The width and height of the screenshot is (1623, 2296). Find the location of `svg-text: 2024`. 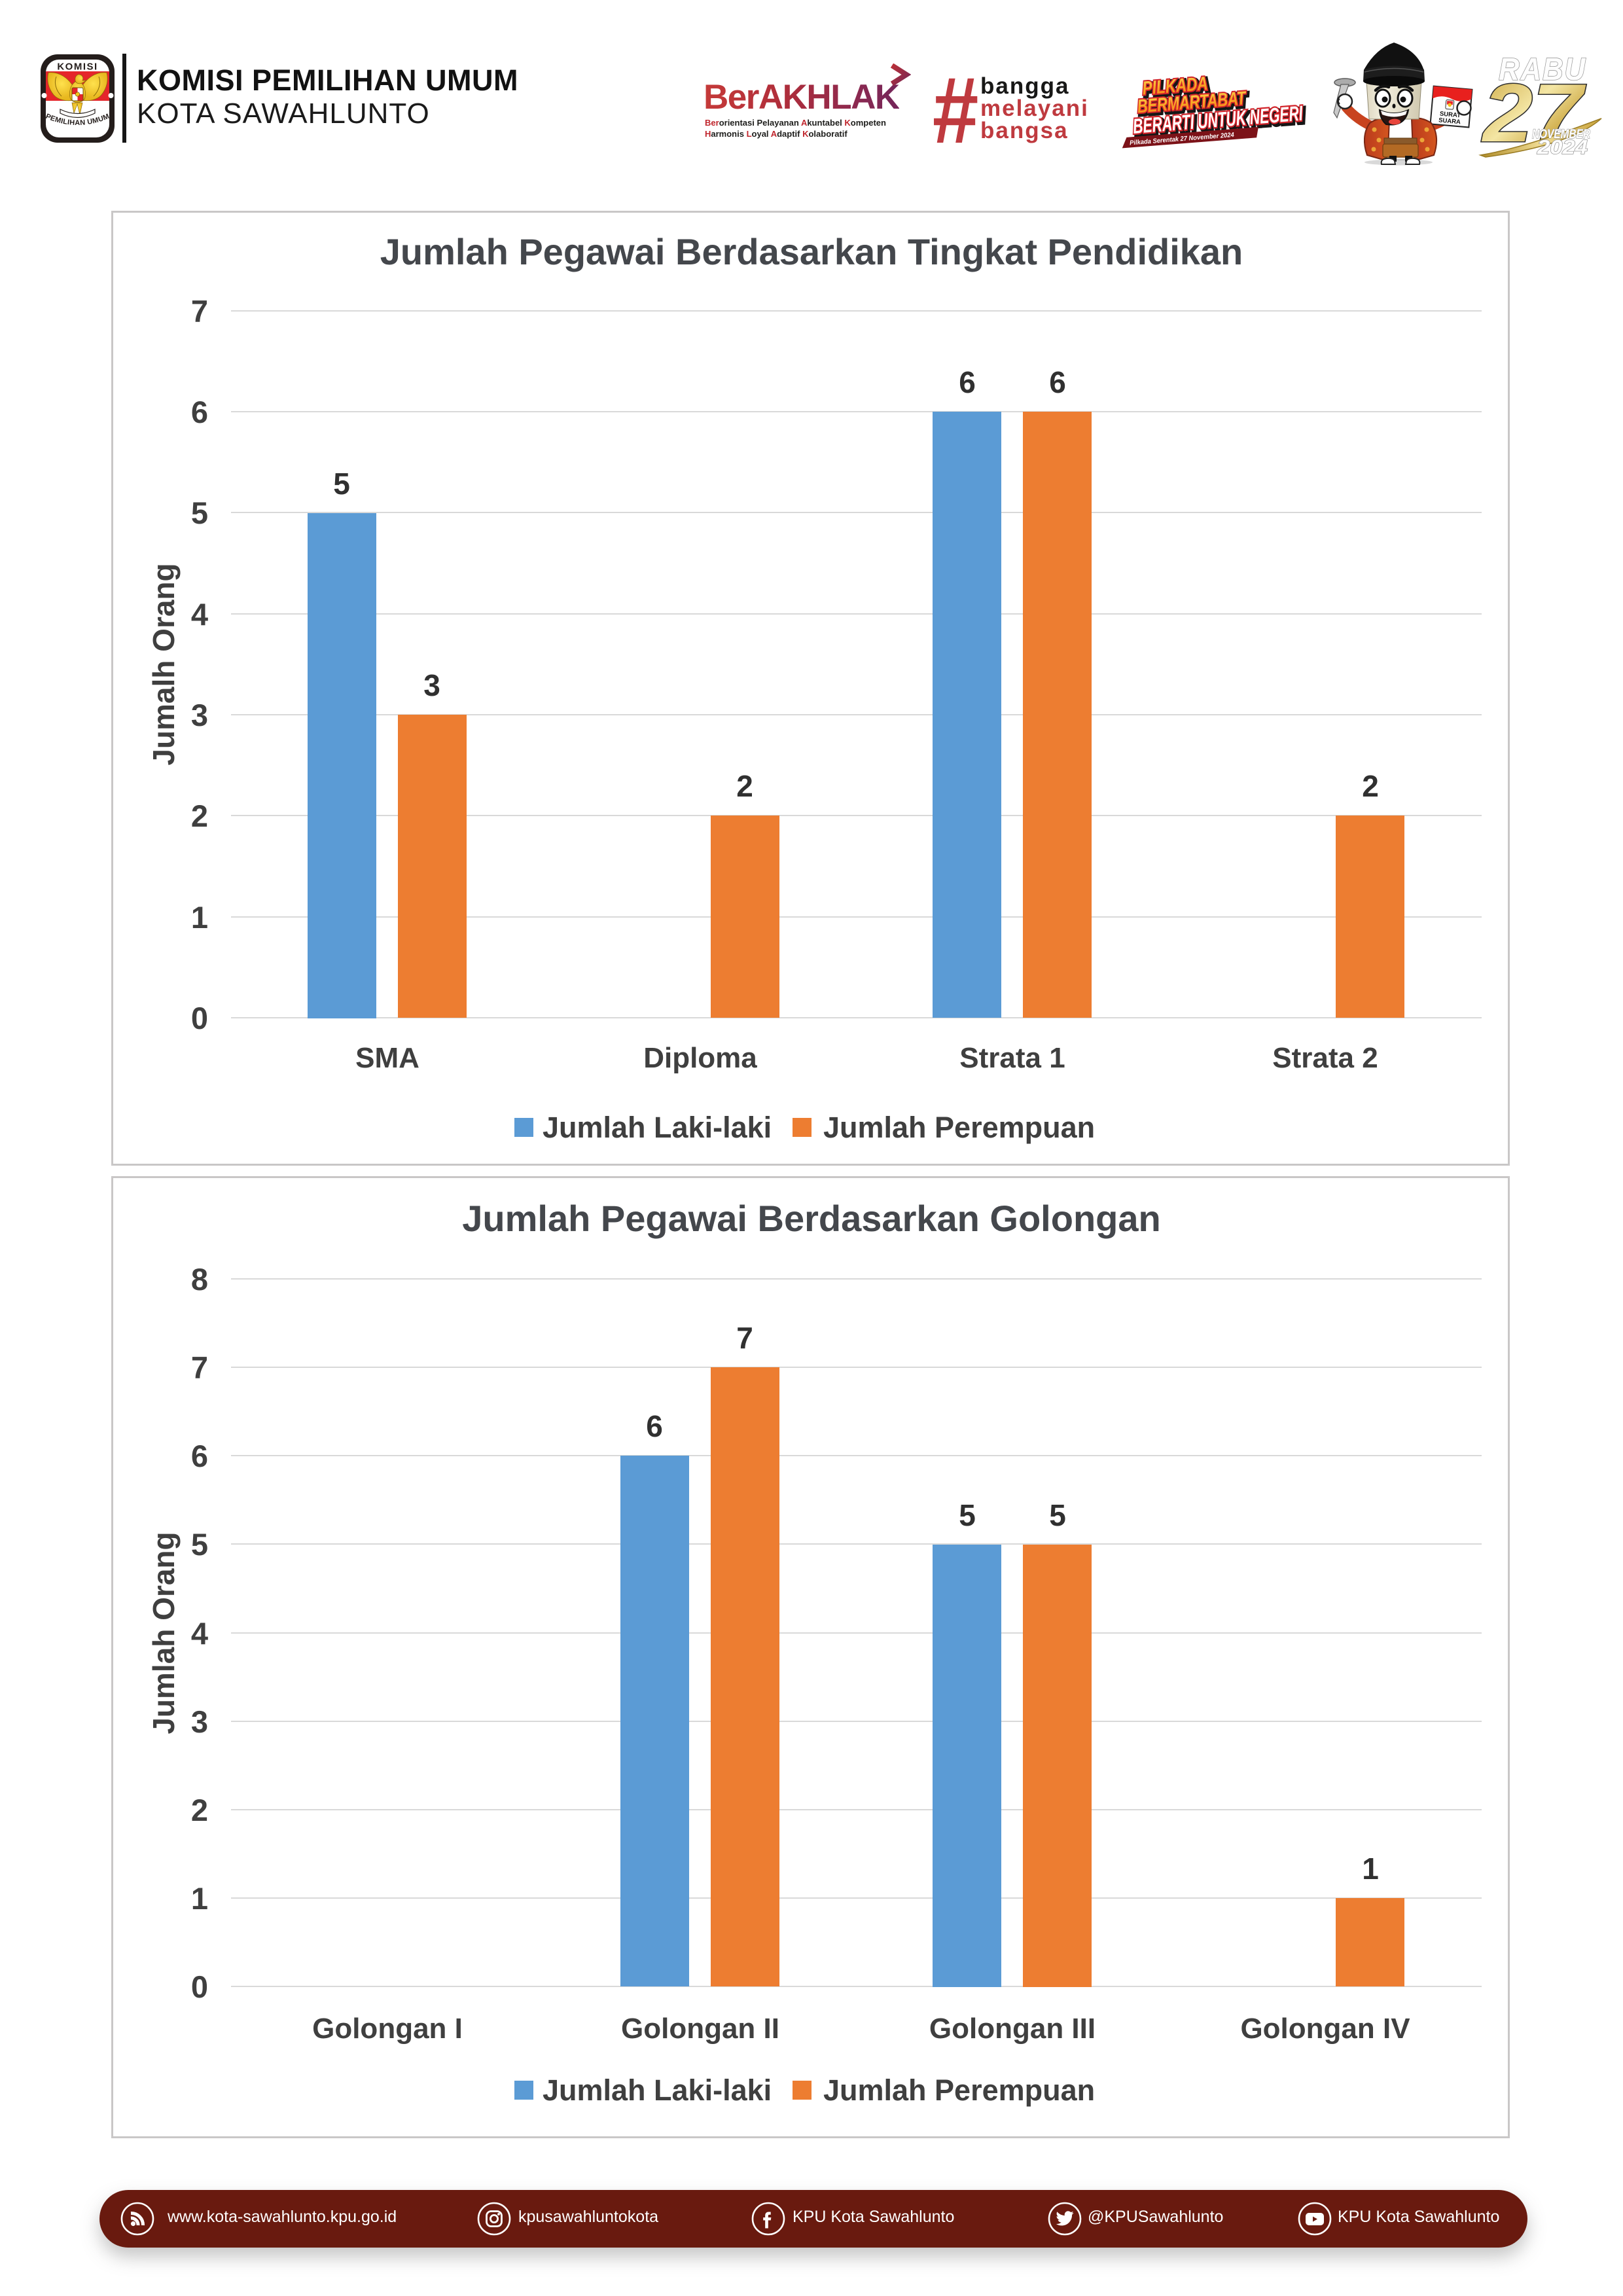

svg-text: 2024 is located at coordinates (1563, 146).